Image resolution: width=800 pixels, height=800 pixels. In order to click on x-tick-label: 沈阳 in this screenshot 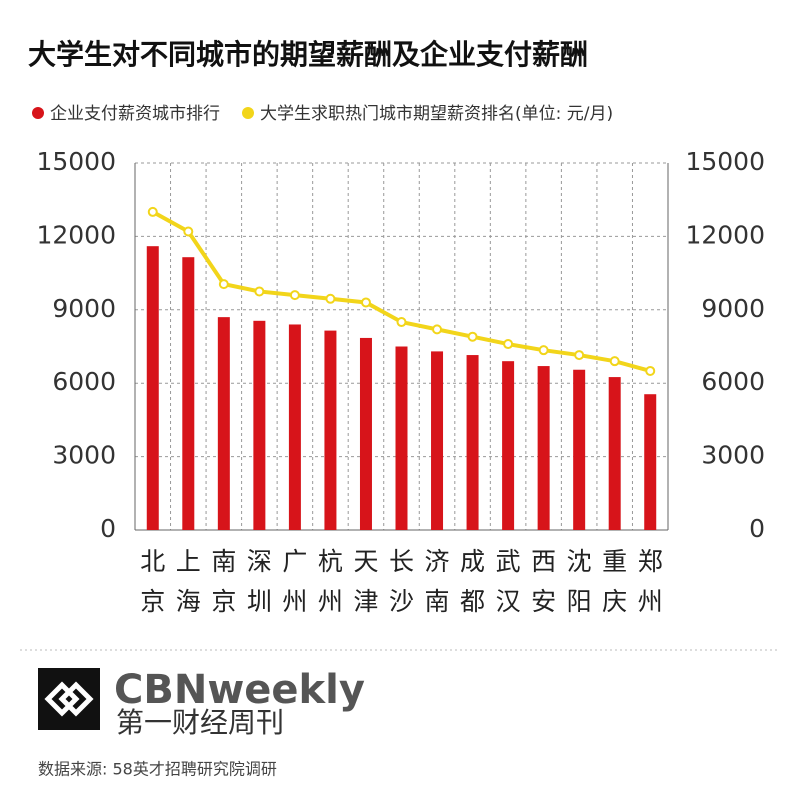, I will do `click(579, 581)`.